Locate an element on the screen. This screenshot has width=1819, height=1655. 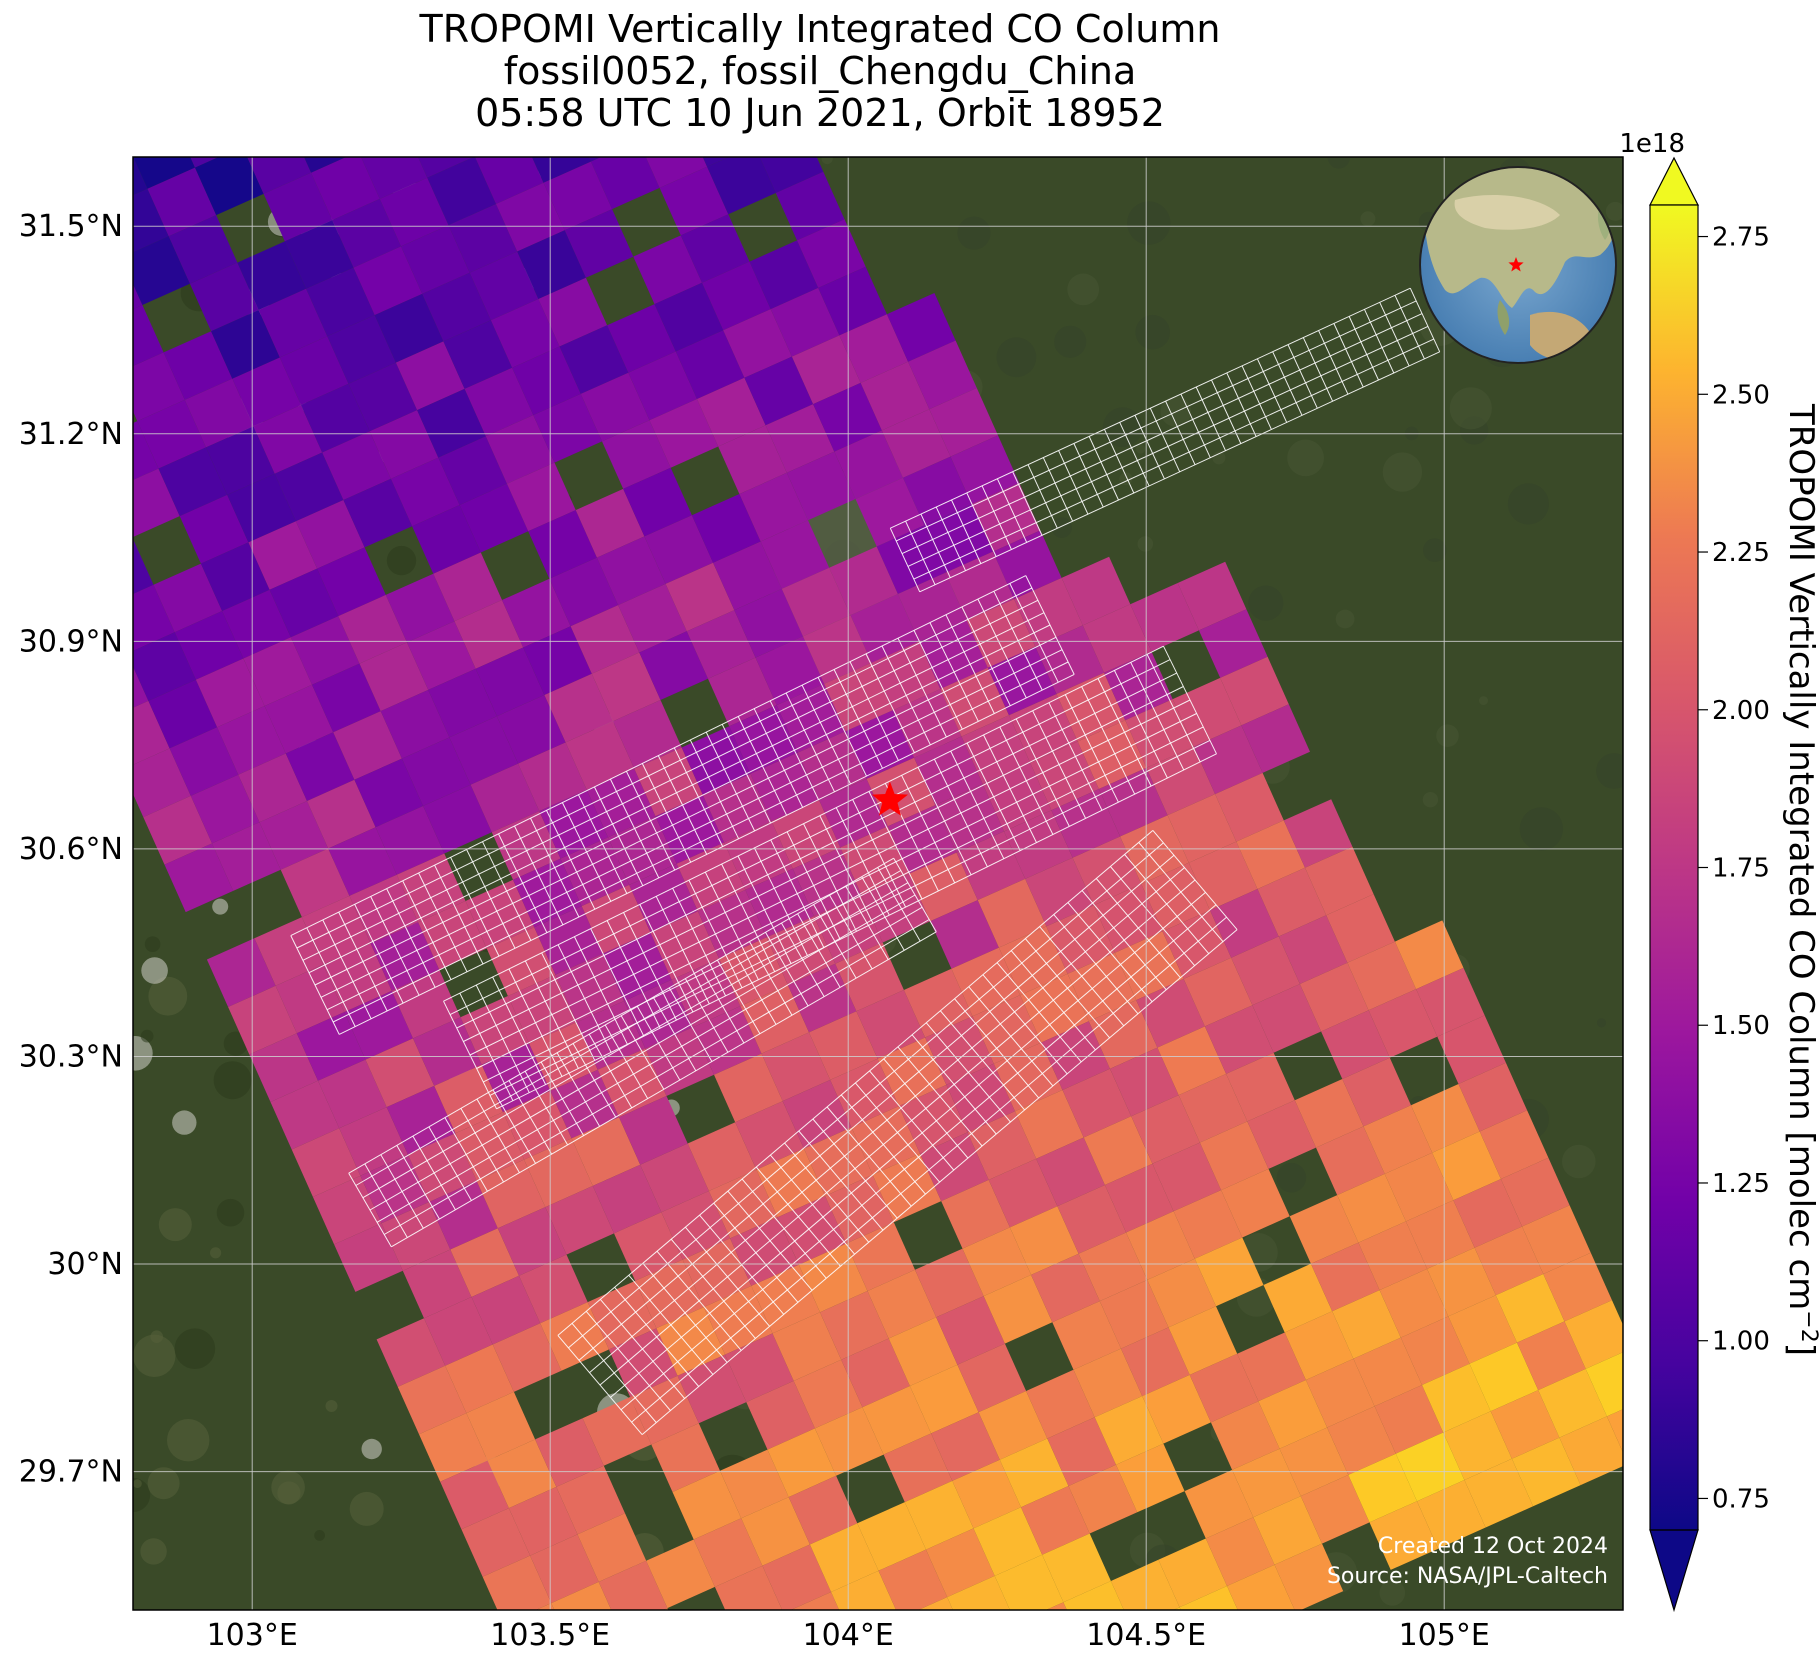
latitude-tick-labels: 29.7°N 30°N 30.3°N 30.6°N 30.9°N 31.2°N 31.5°N is located at coordinates (71, 849).